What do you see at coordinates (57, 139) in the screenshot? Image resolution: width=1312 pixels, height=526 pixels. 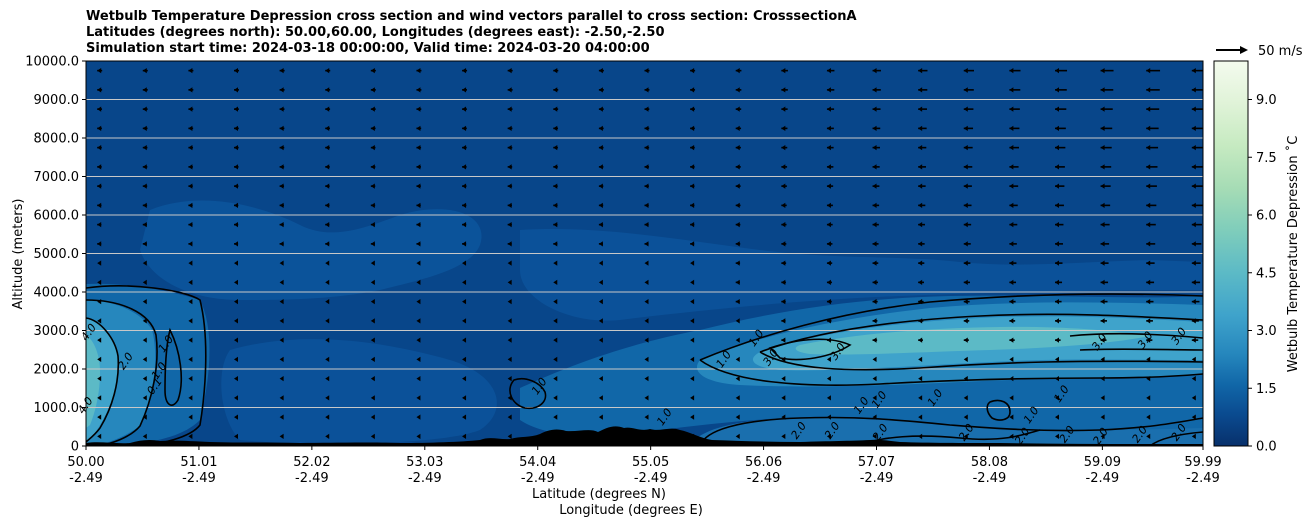 I see `y-tick-label: 8000.0` at bounding box center [57, 139].